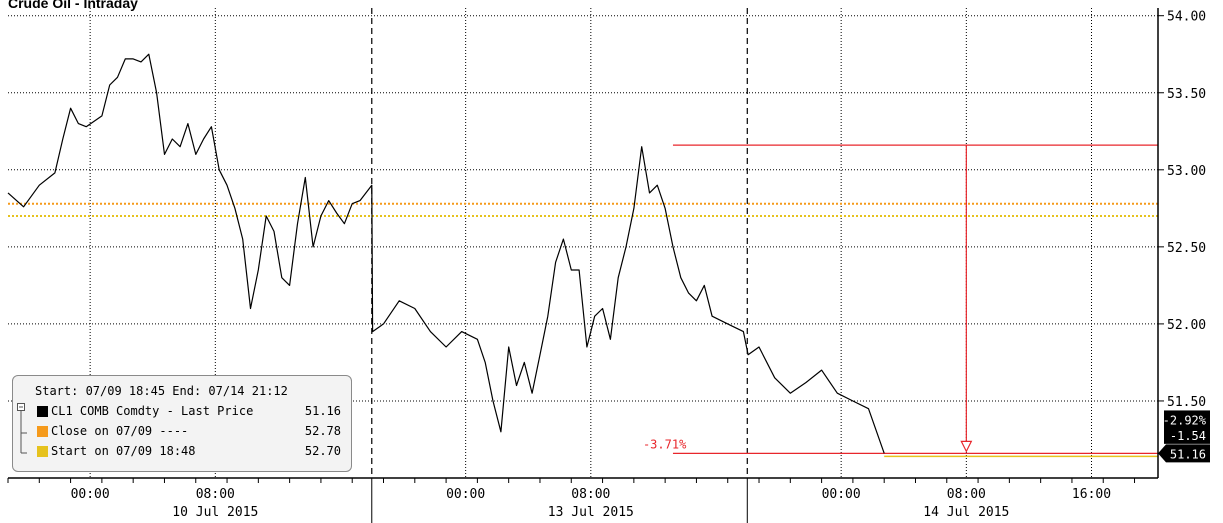  Describe the element at coordinates (152, 411) in the screenshot. I see `legend-label: CL1 COMB Comdty - Last Price` at that location.